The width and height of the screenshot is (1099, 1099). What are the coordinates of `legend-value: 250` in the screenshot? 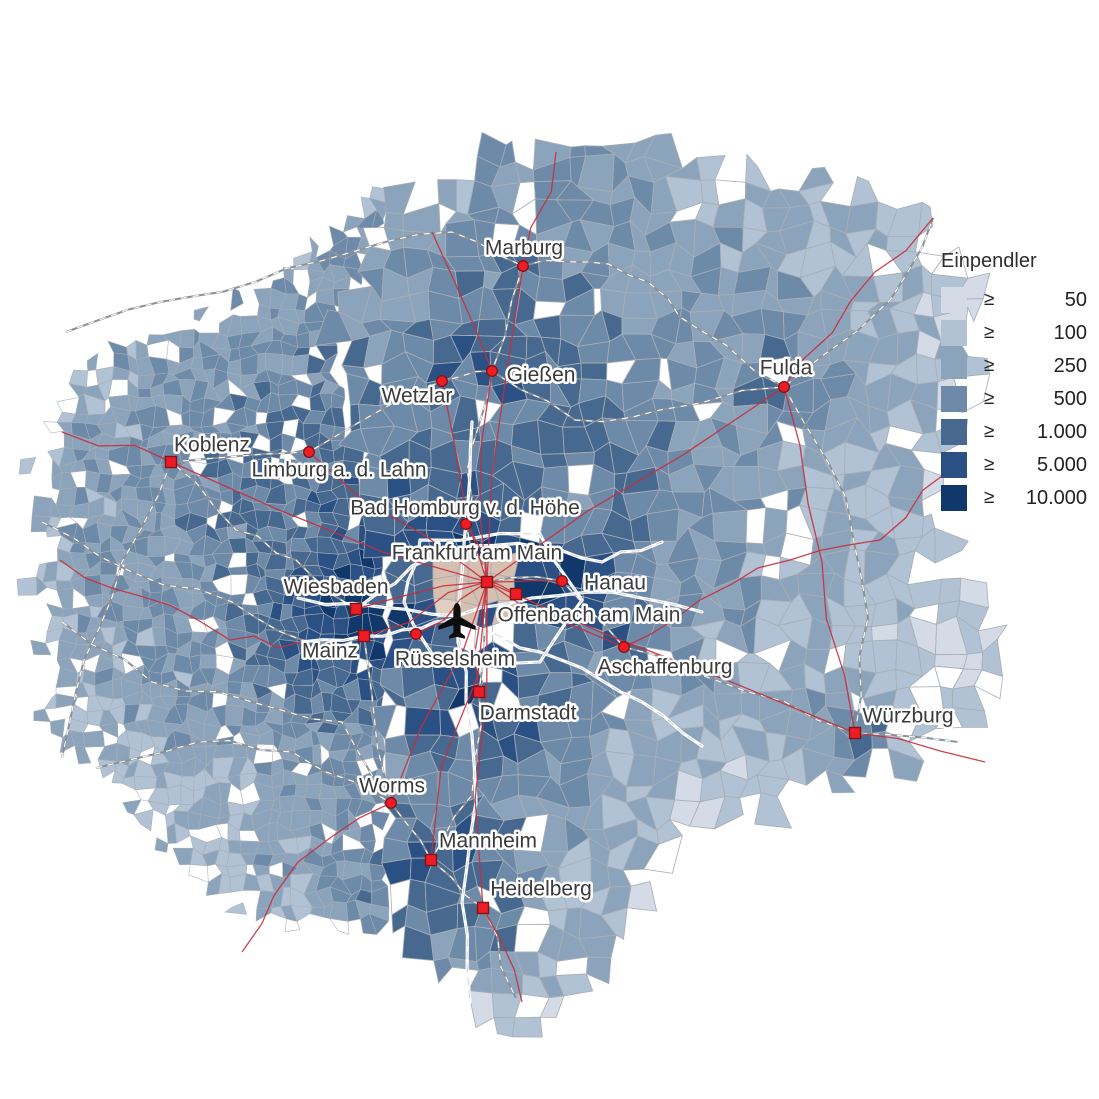 It's located at (1070, 365).